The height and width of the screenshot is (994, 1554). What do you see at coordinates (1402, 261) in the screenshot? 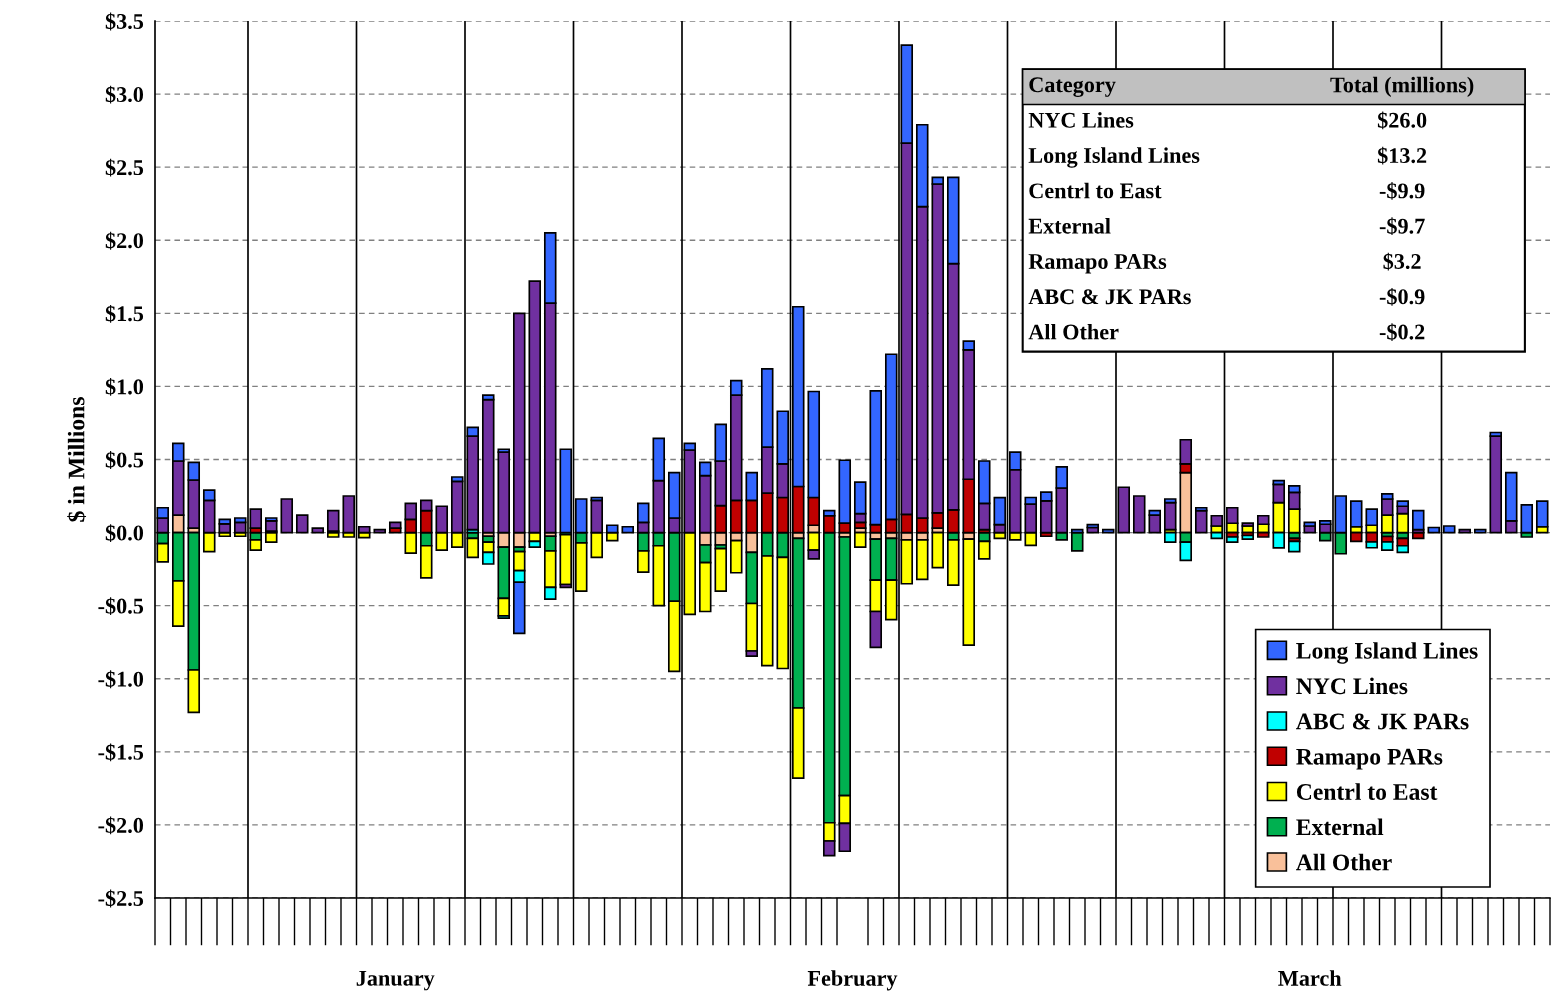
I see `annotation: $3.2` at bounding box center [1402, 261].